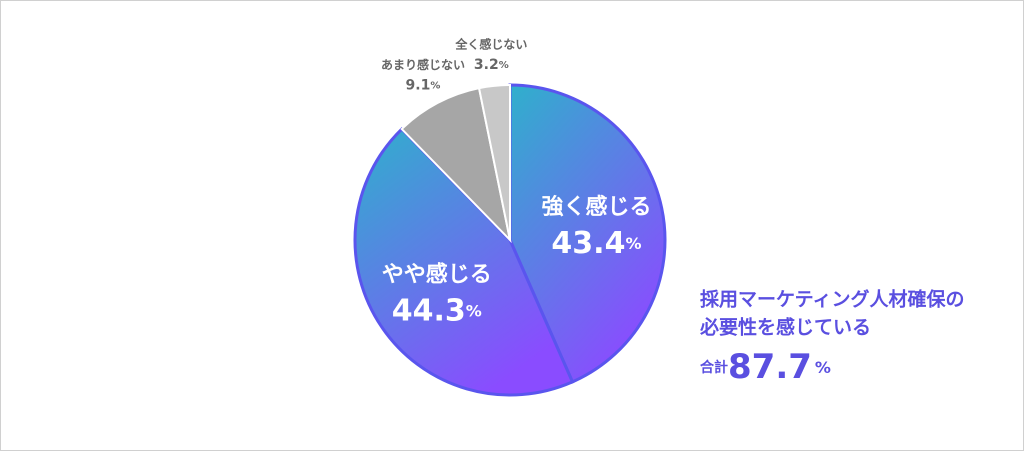 This screenshot has width=1024, height=451. What do you see at coordinates (486, 65) in the screenshot?
I see `value-number: 3.2` at bounding box center [486, 65].